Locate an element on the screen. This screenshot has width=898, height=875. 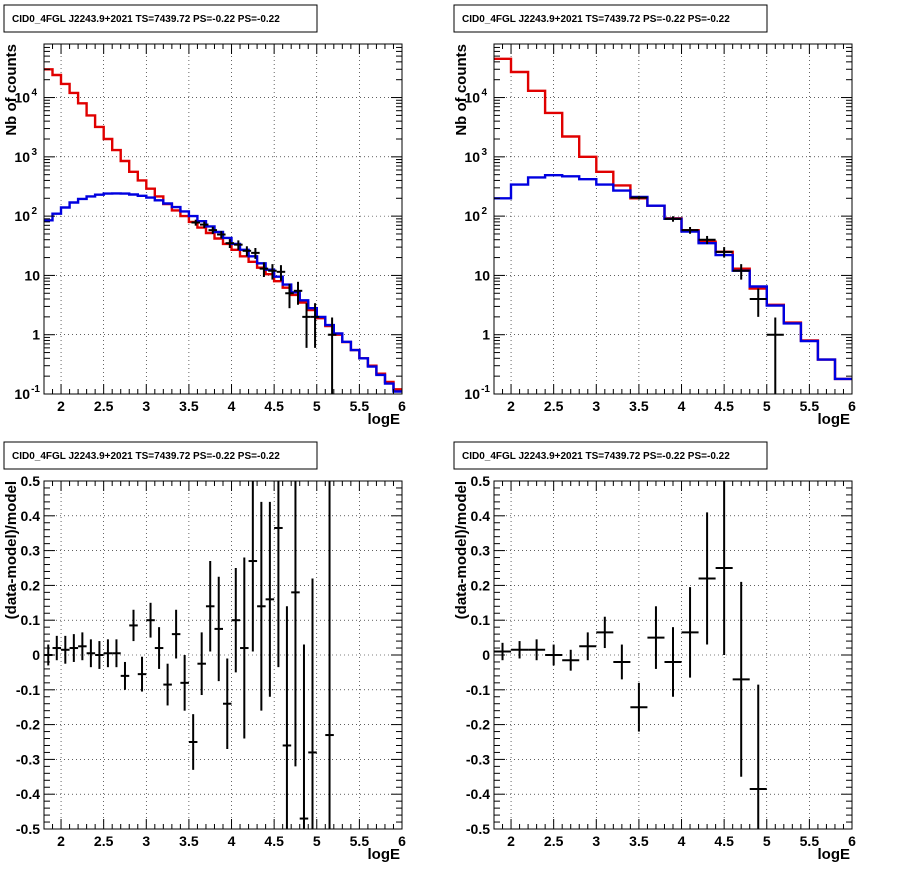
y-tick-exponent: -1 is located at coordinates (35, 389).